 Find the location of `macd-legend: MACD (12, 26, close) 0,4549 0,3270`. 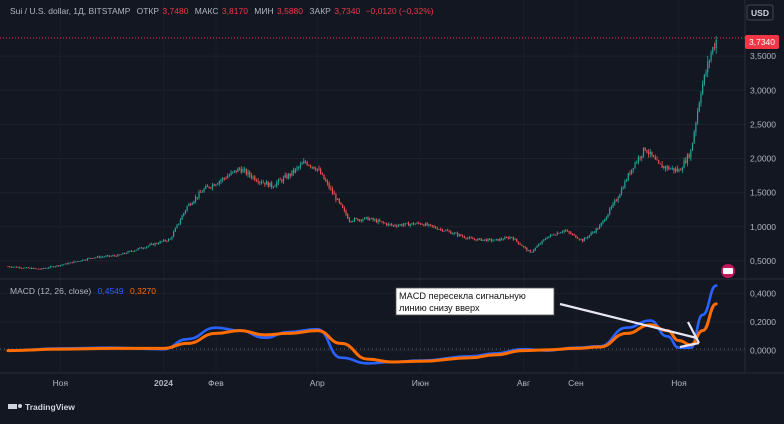

macd-legend: MACD (12, 26, close) 0,4549 0,3270 is located at coordinates (83, 291).